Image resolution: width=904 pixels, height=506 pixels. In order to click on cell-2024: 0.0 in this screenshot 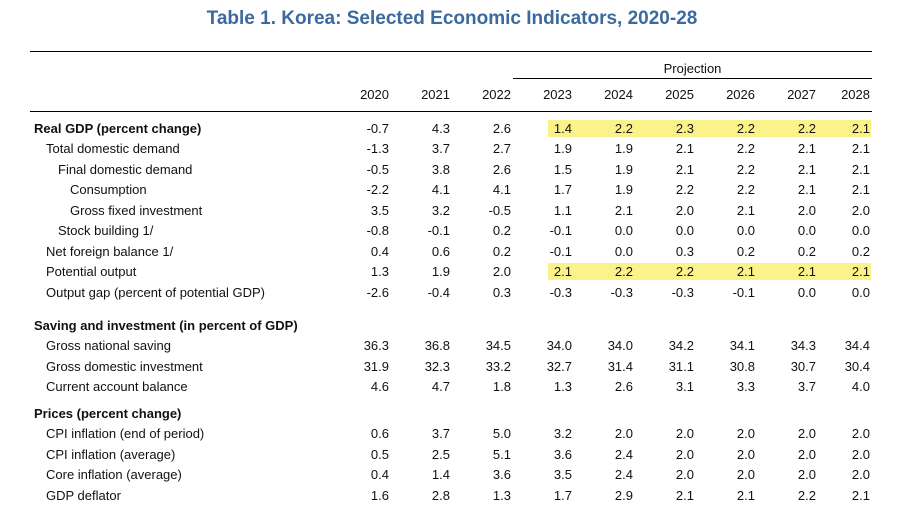, I will do `click(623, 251)`.